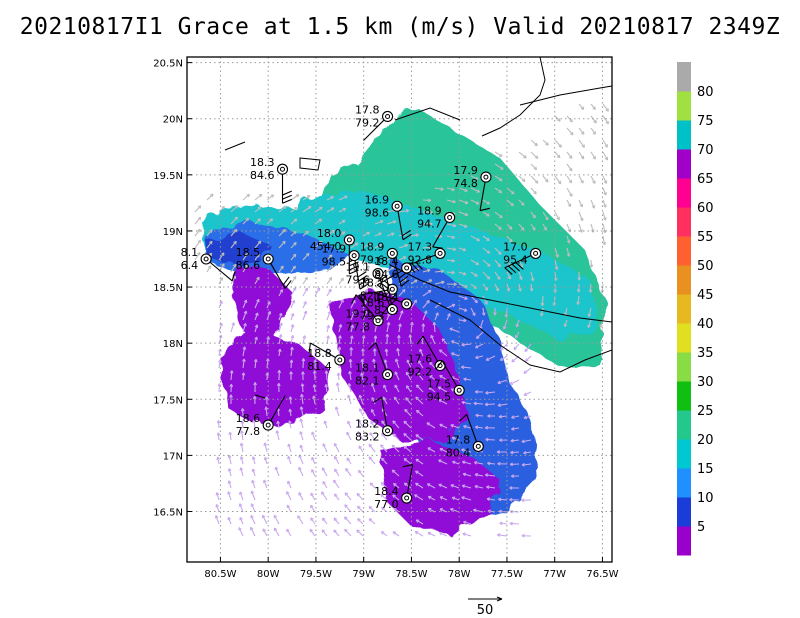  Describe the element at coordinates (439, 365) in the screenshot. I see `wind-barb-feather` at that location.